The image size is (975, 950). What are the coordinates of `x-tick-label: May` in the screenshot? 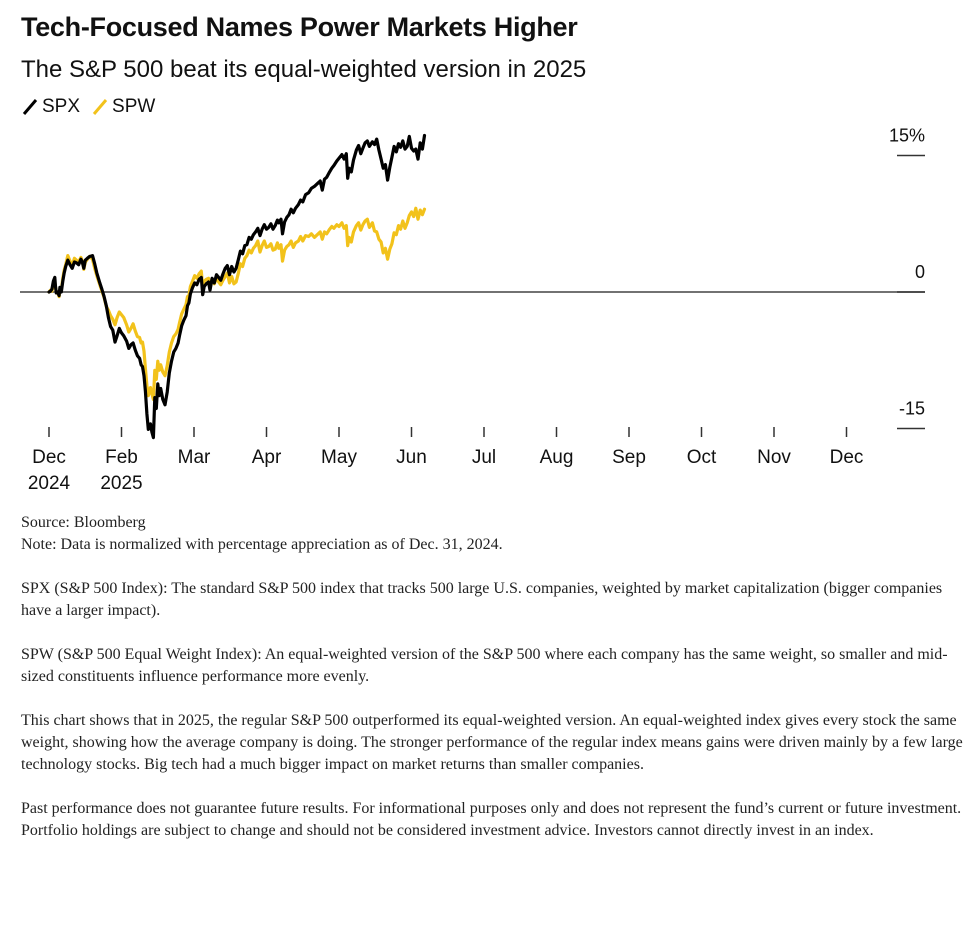 It's located at (339, 457).